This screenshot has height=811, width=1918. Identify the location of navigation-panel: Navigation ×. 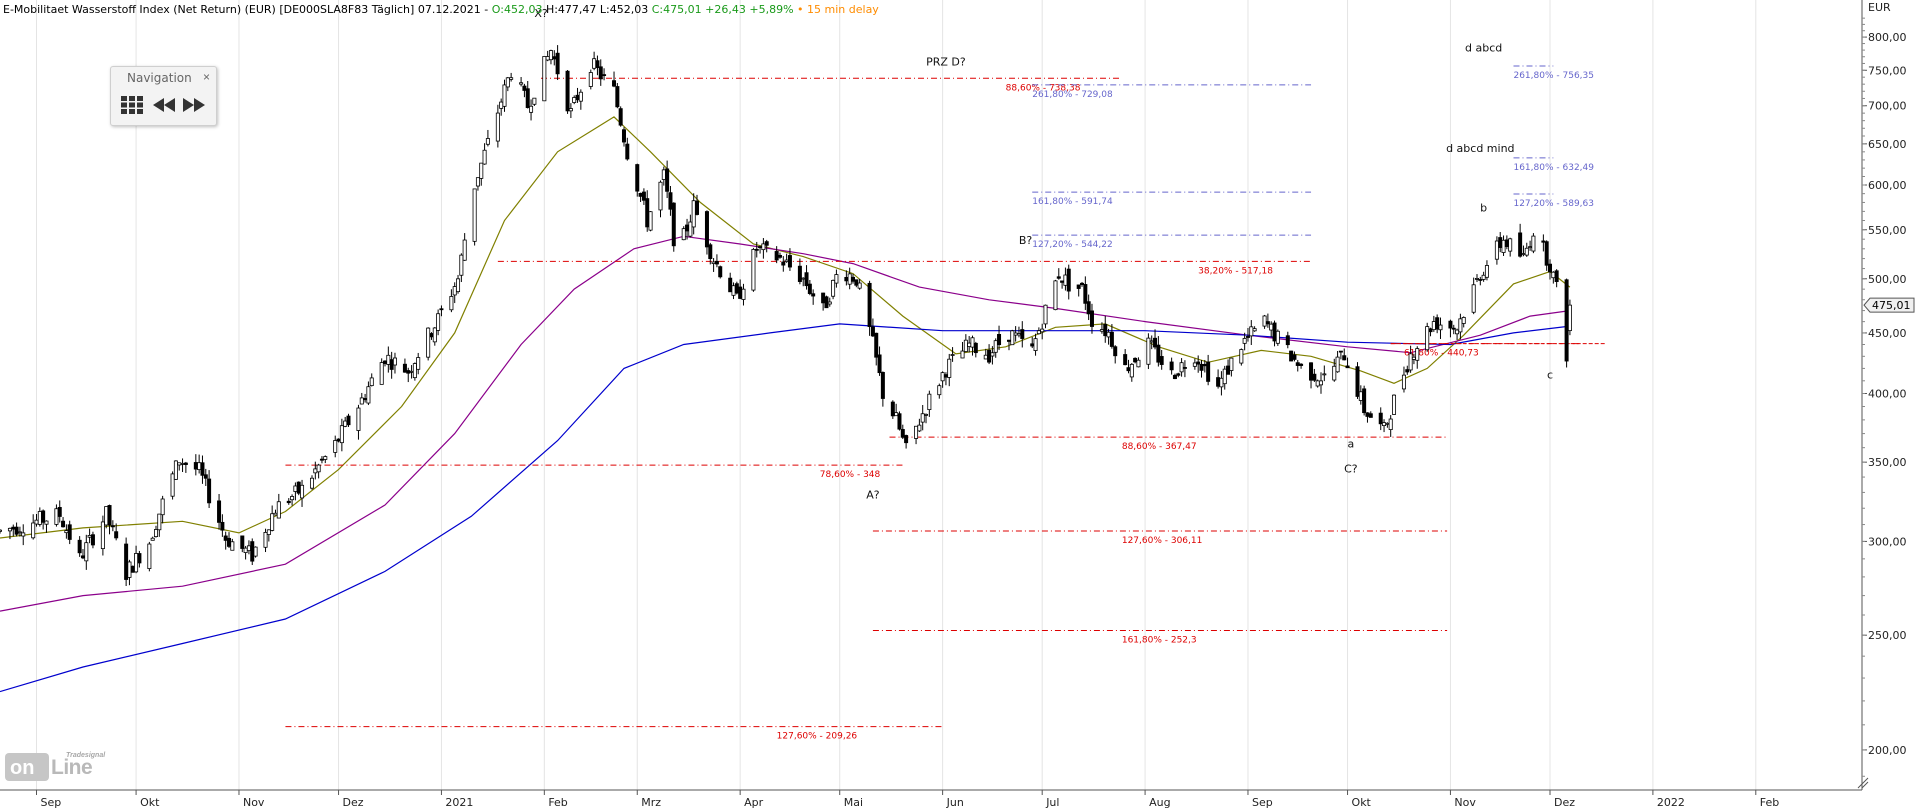
(163, 96).